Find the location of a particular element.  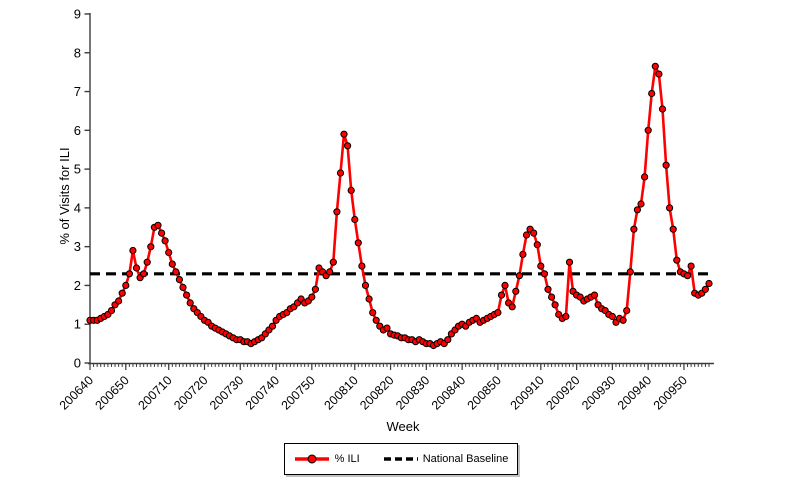

legend-label-baseline: National Baseline is located at coordinates (465, 459).